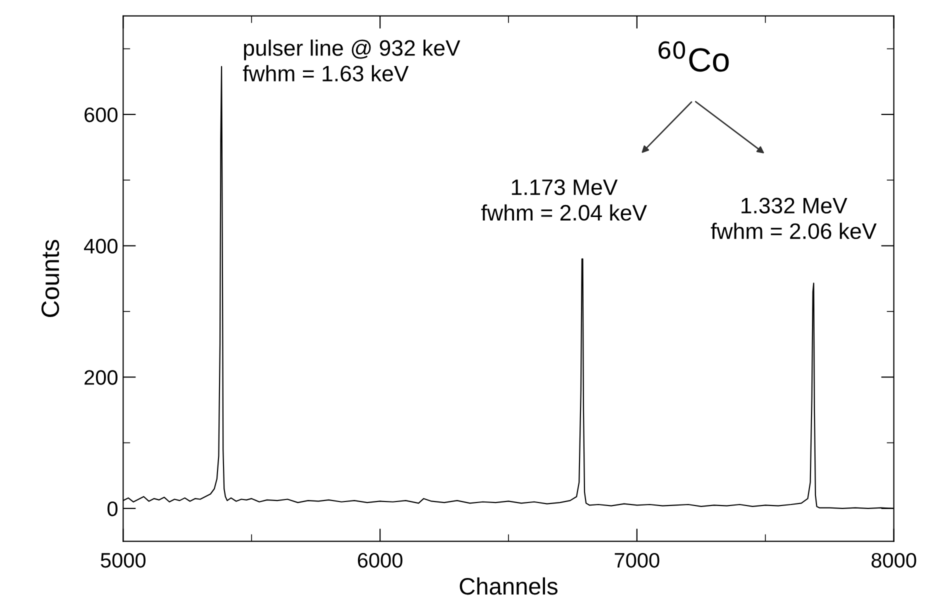 Image resolution: width=933 pixels, height=613 pixels. I want to click on x-tick-label: 8000, so click(894, 560).